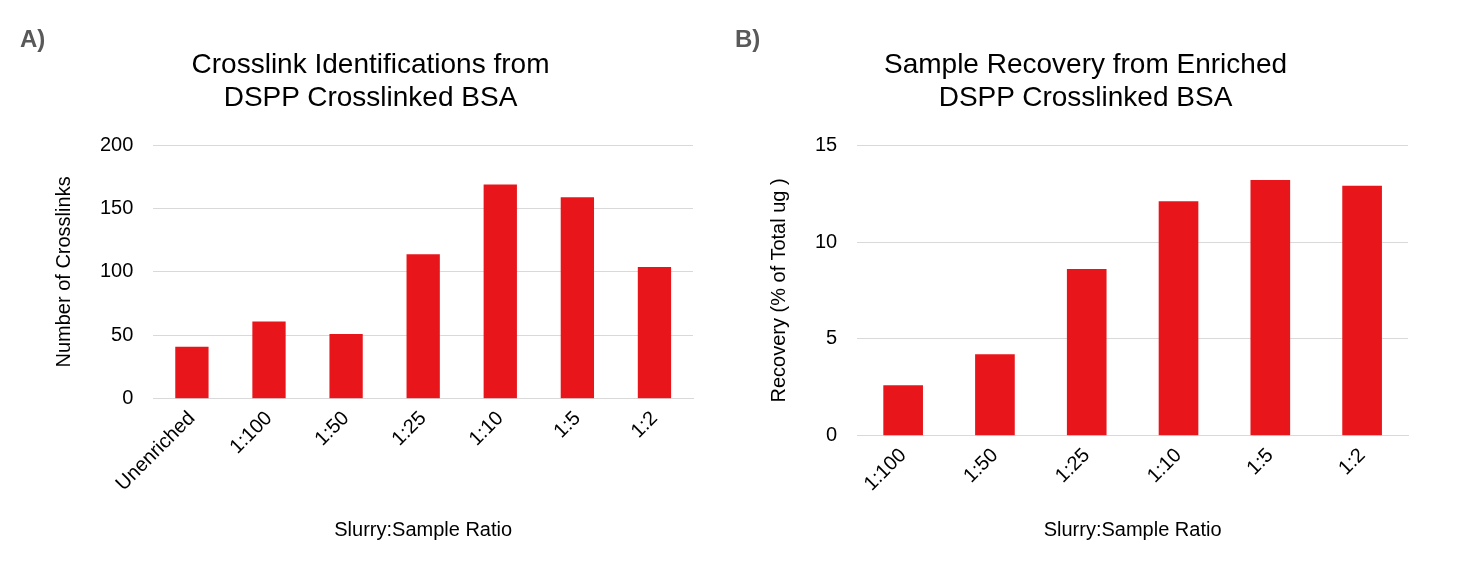  What do you see at coordinates (826, 240) in the screenshot?
I see `y-tick-label: 10` at bounding box center [826, 240].